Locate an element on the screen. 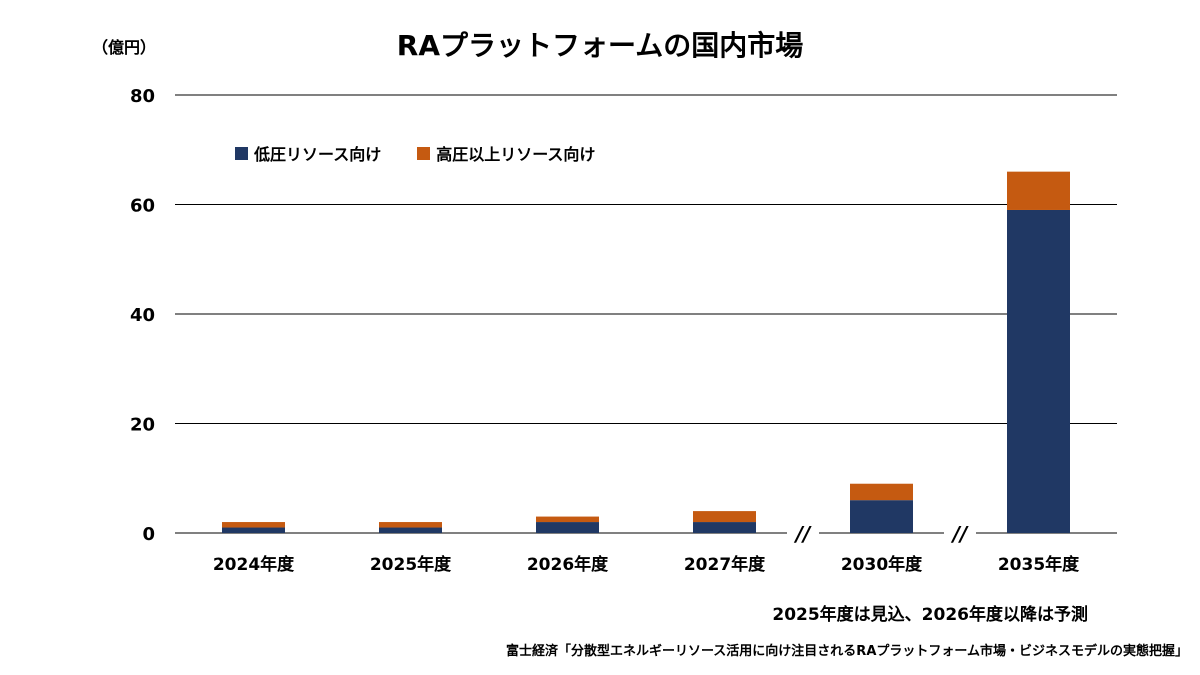 The height and width of the screenshot is (675, 1200). y-tick-label: 40 is located at coordinates (142, 315).